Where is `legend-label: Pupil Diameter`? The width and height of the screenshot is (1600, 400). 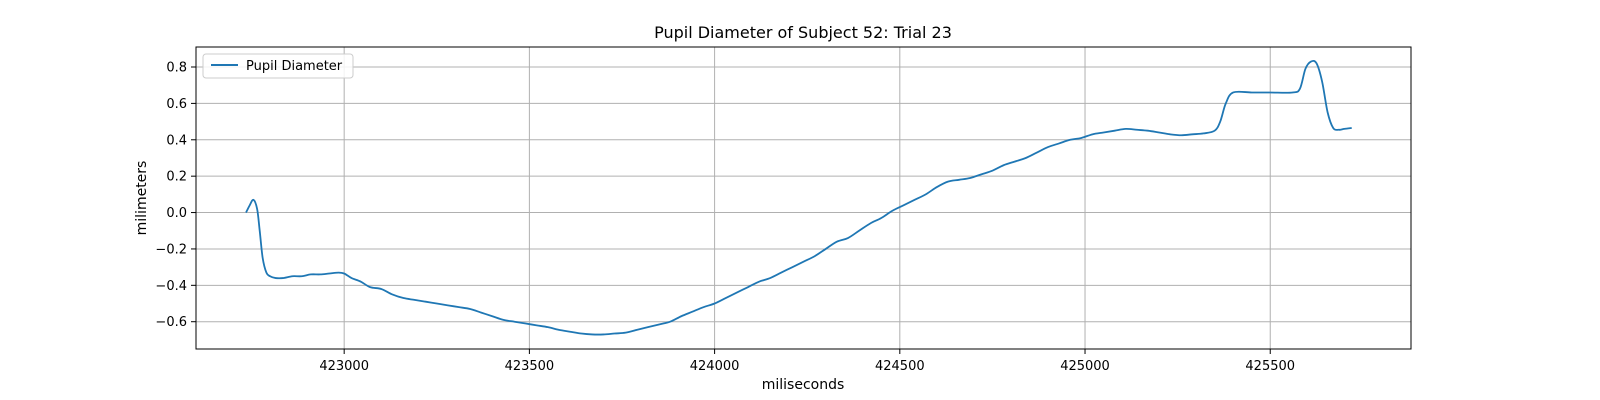 legend-label: Pupil Diameter is located at coordinates (294, 66).